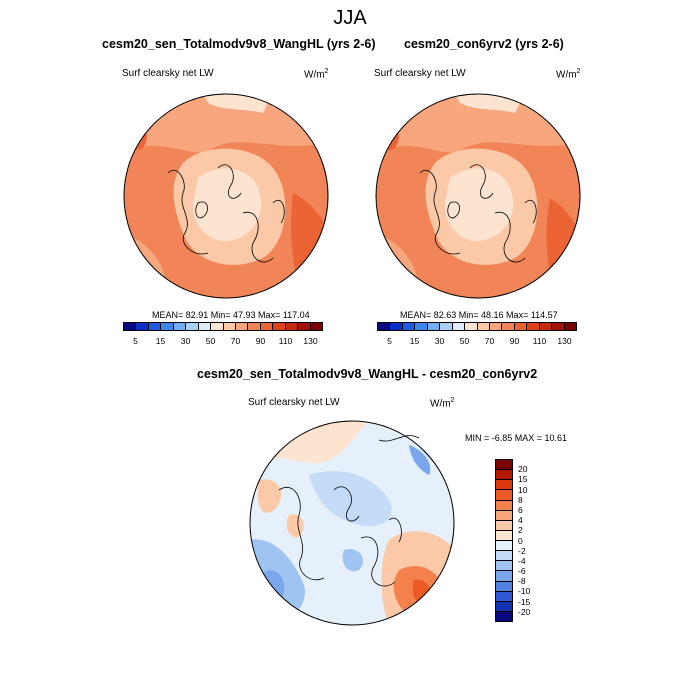 This screenshot has width=700, height=700. Describe the element at coordinates (478, 196) in the screenshot. I see `panel-2-polar-map` at that location.